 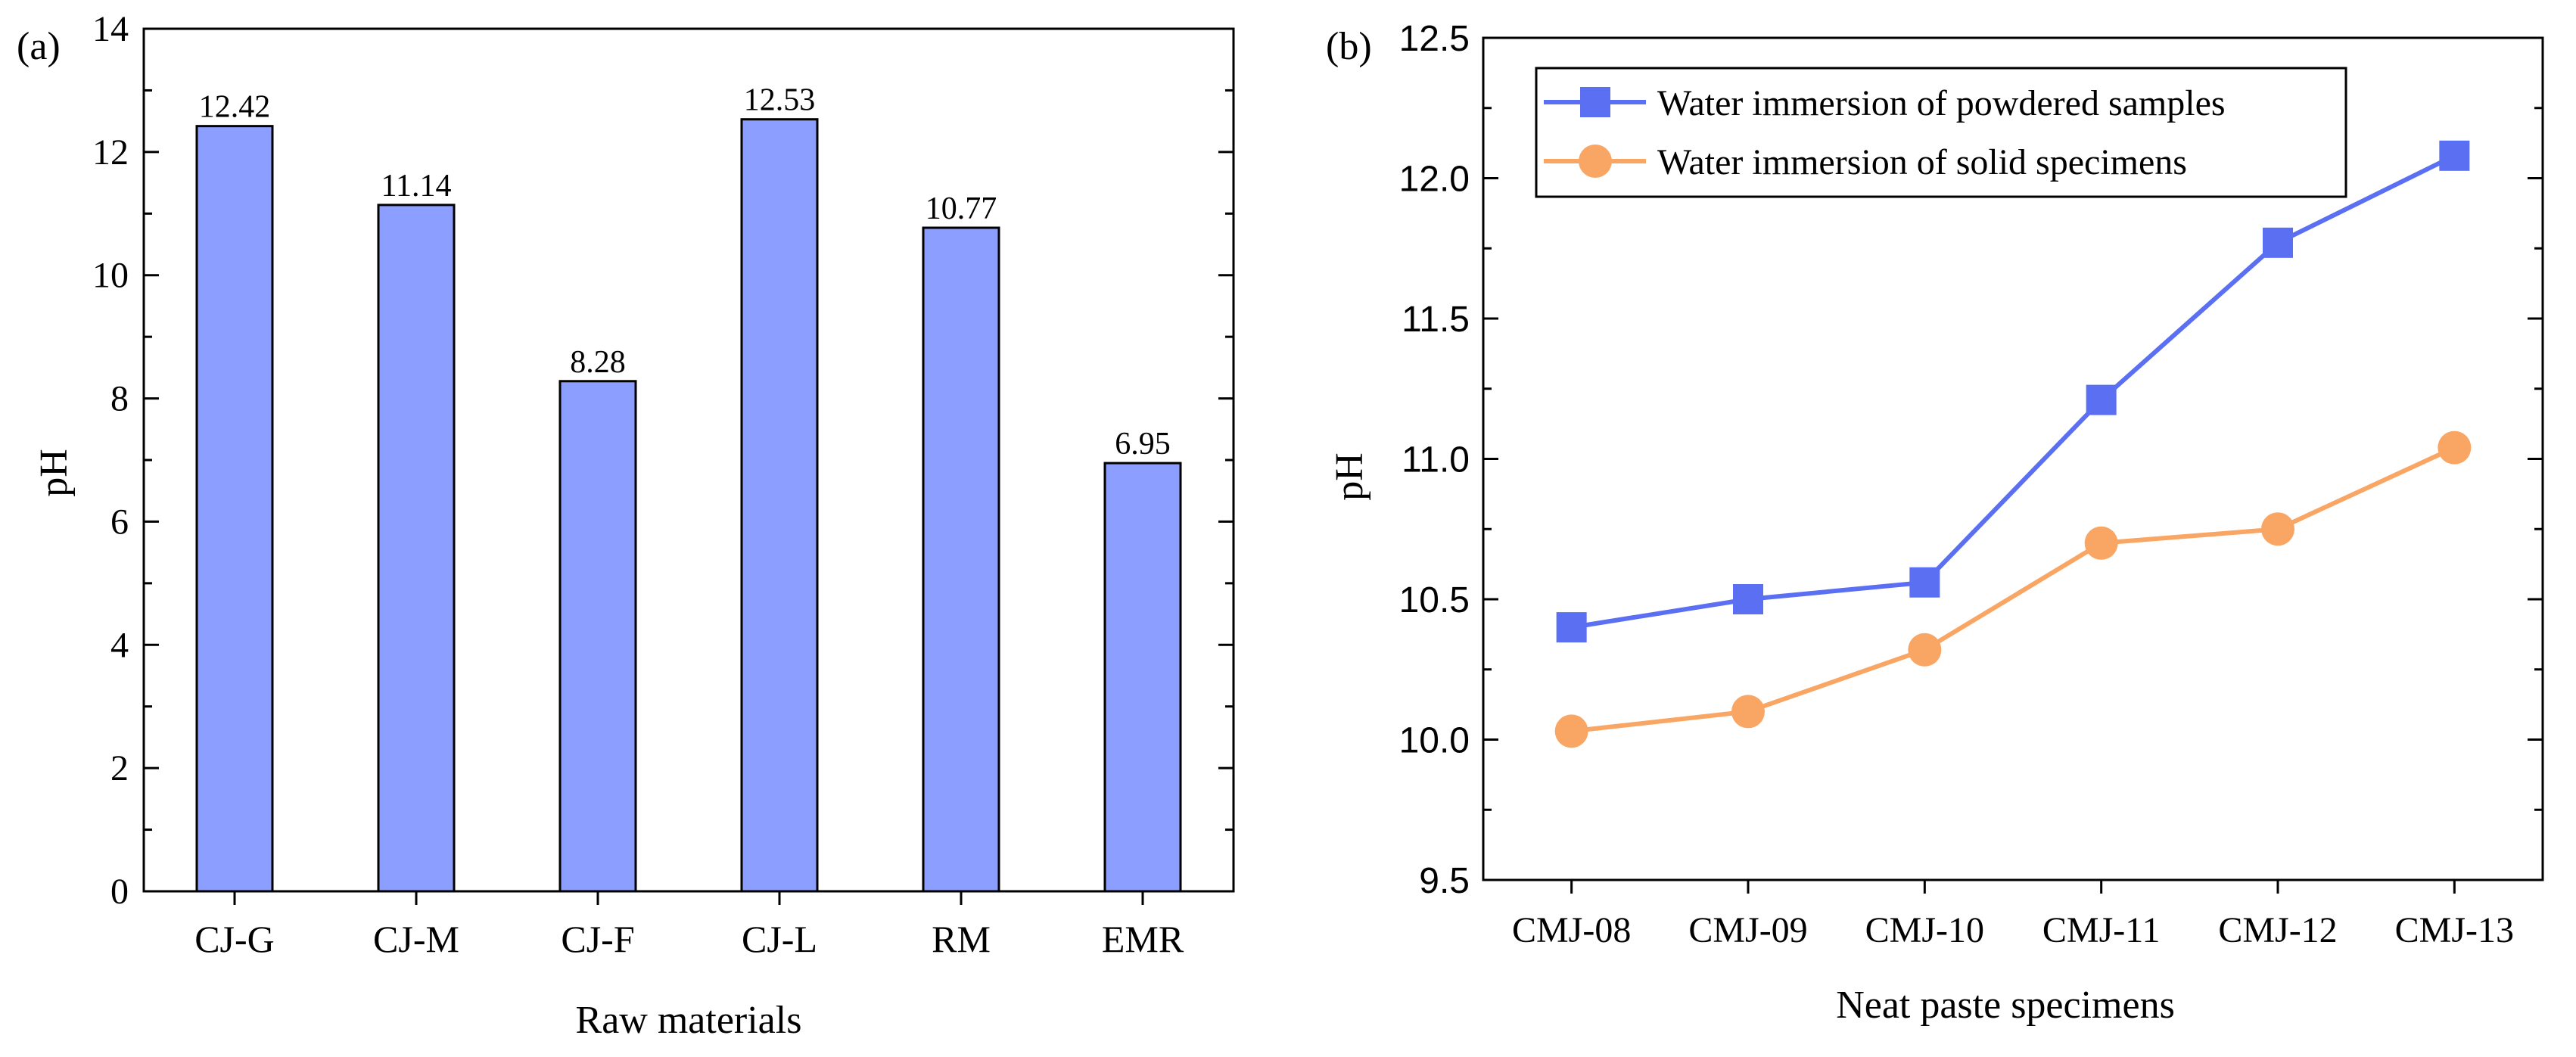 I want to click on x-tick-label: CMJ-08, so click(x=1571, y=930).